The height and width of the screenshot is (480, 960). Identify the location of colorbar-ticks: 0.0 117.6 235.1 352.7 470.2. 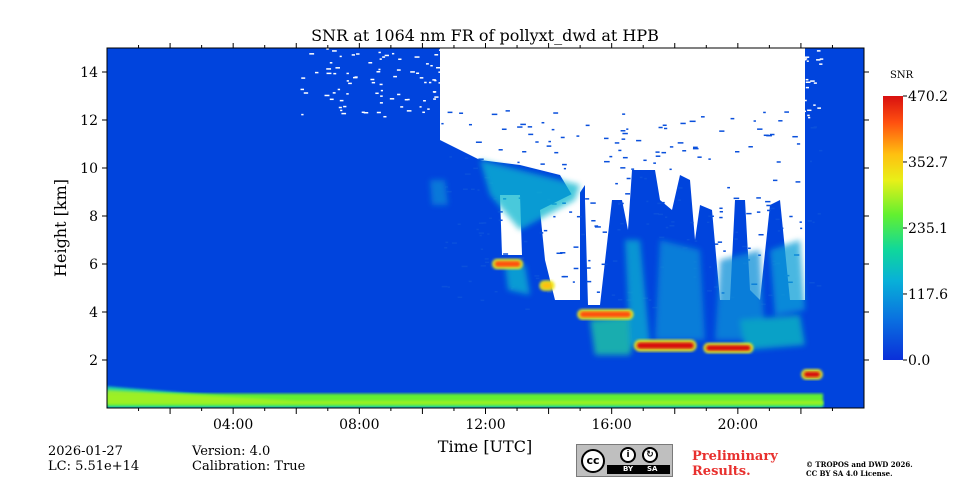
(925, 229).